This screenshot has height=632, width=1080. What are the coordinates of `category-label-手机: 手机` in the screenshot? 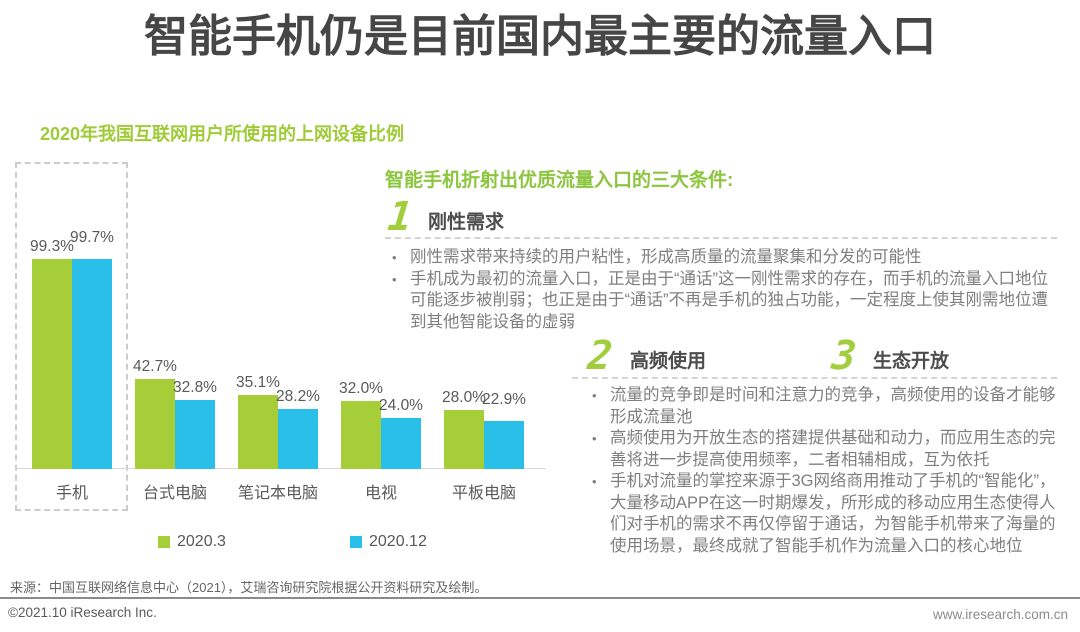 It's located at (71, 493).